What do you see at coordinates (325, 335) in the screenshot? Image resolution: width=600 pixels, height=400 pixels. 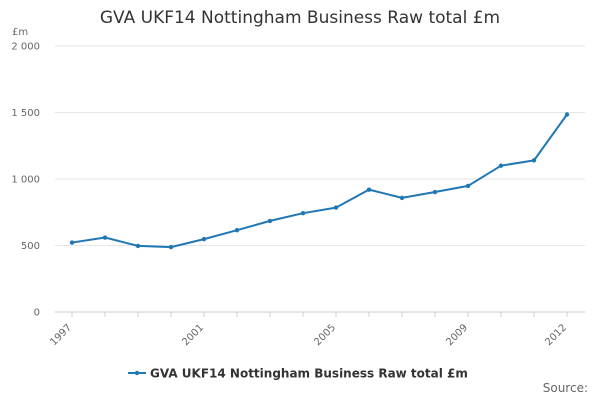 I see `x-tick-label: 2005` at bounding box center [325, 335].